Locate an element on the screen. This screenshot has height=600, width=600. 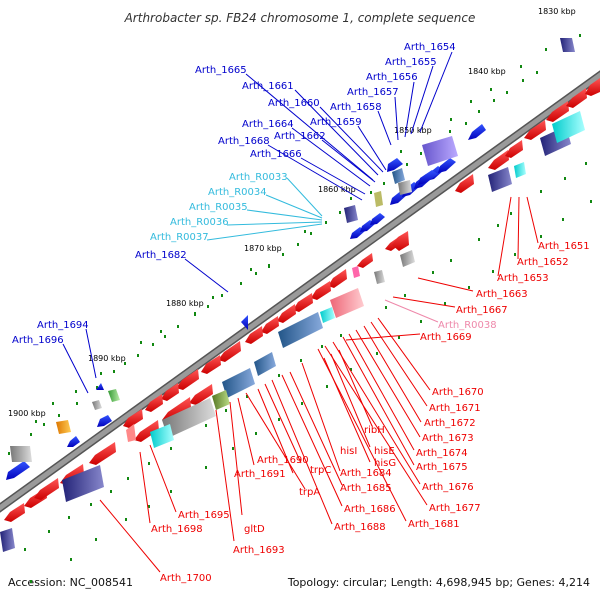
gene-label: trpA is located at coordinates (309, 492).